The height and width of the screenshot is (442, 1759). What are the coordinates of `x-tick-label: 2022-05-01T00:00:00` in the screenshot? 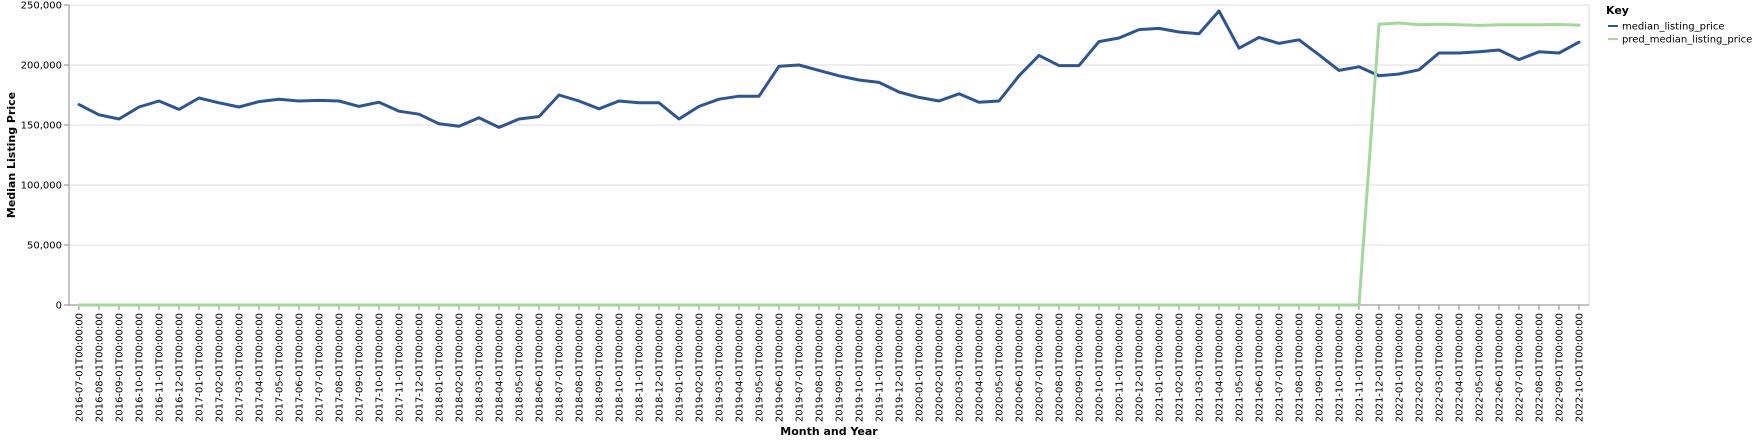 It's located at (1480, 367).